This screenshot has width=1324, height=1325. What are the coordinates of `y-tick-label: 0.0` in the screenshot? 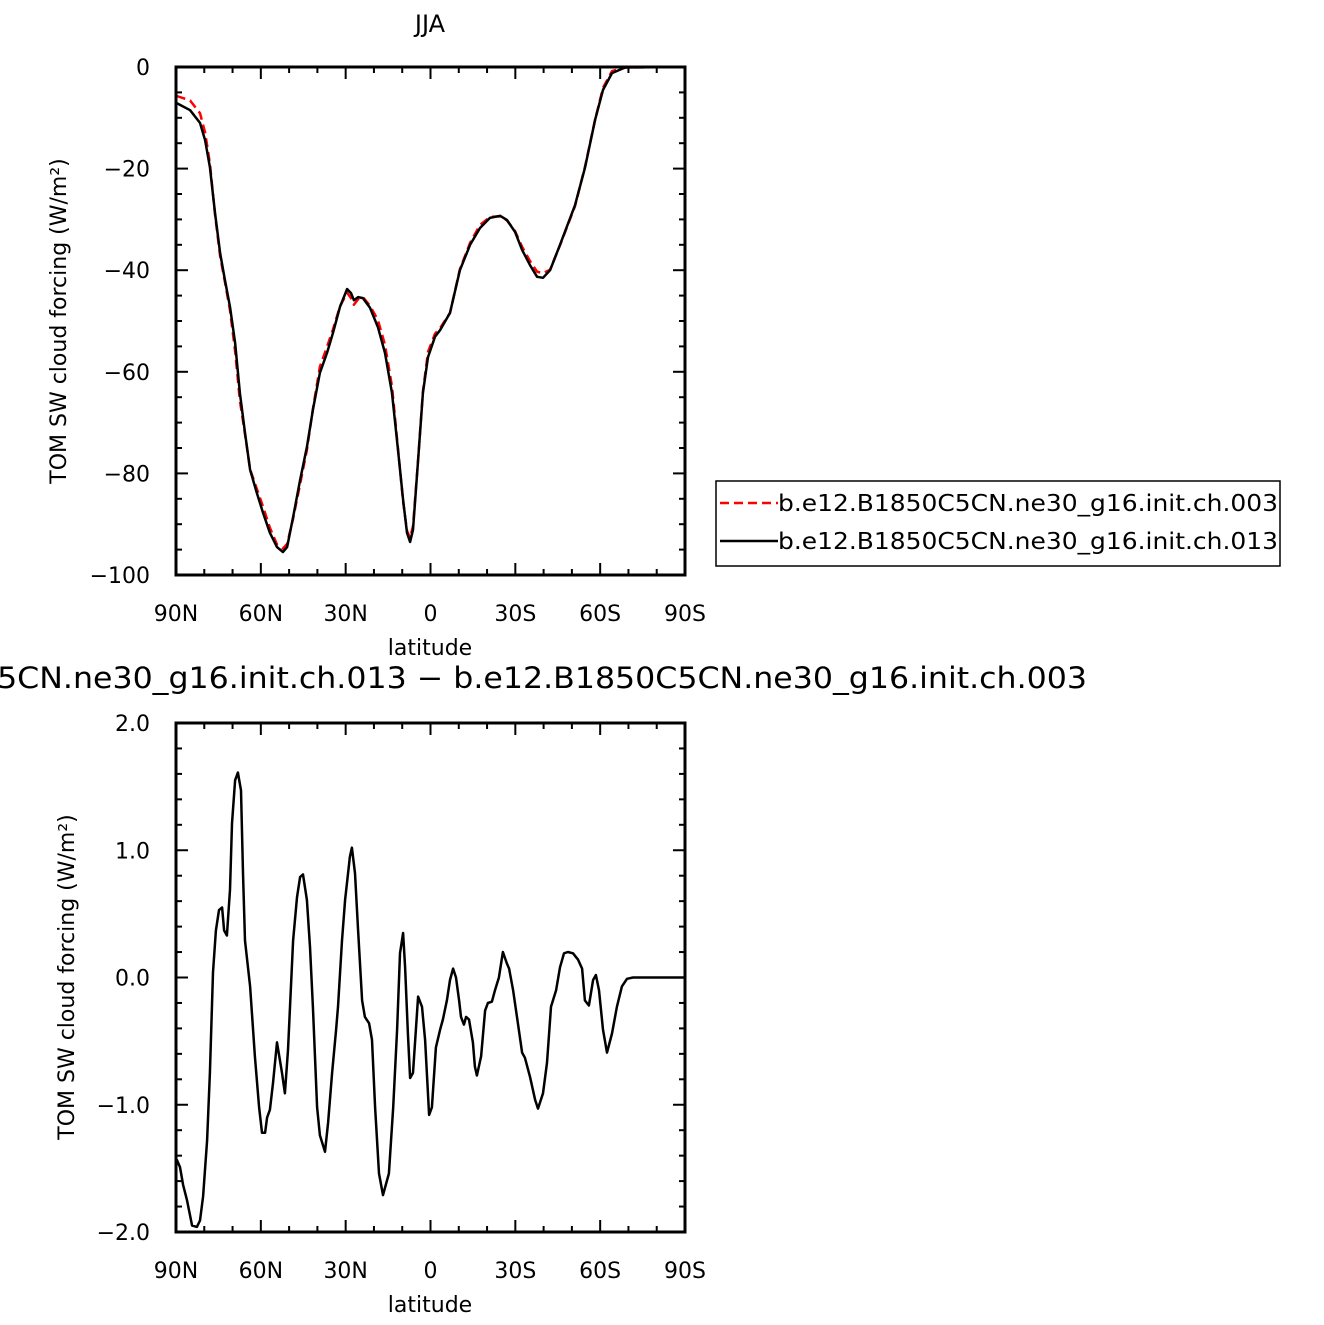 It's located at (132, 979).